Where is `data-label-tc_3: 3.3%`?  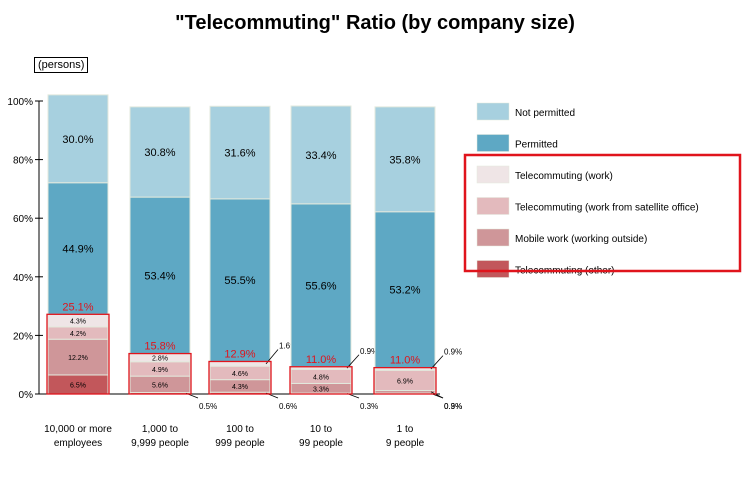 data-label-tc_3: 3.3% is located at coordinates (321, 389).